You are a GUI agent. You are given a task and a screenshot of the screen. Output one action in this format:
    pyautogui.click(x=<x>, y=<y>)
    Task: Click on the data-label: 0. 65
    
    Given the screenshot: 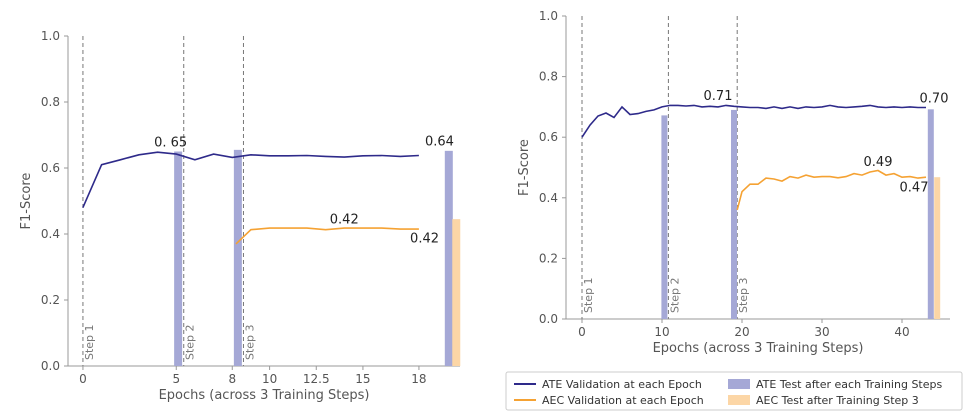 What is the action you would take?
    pyautogui.click(x=170, y=143)
    